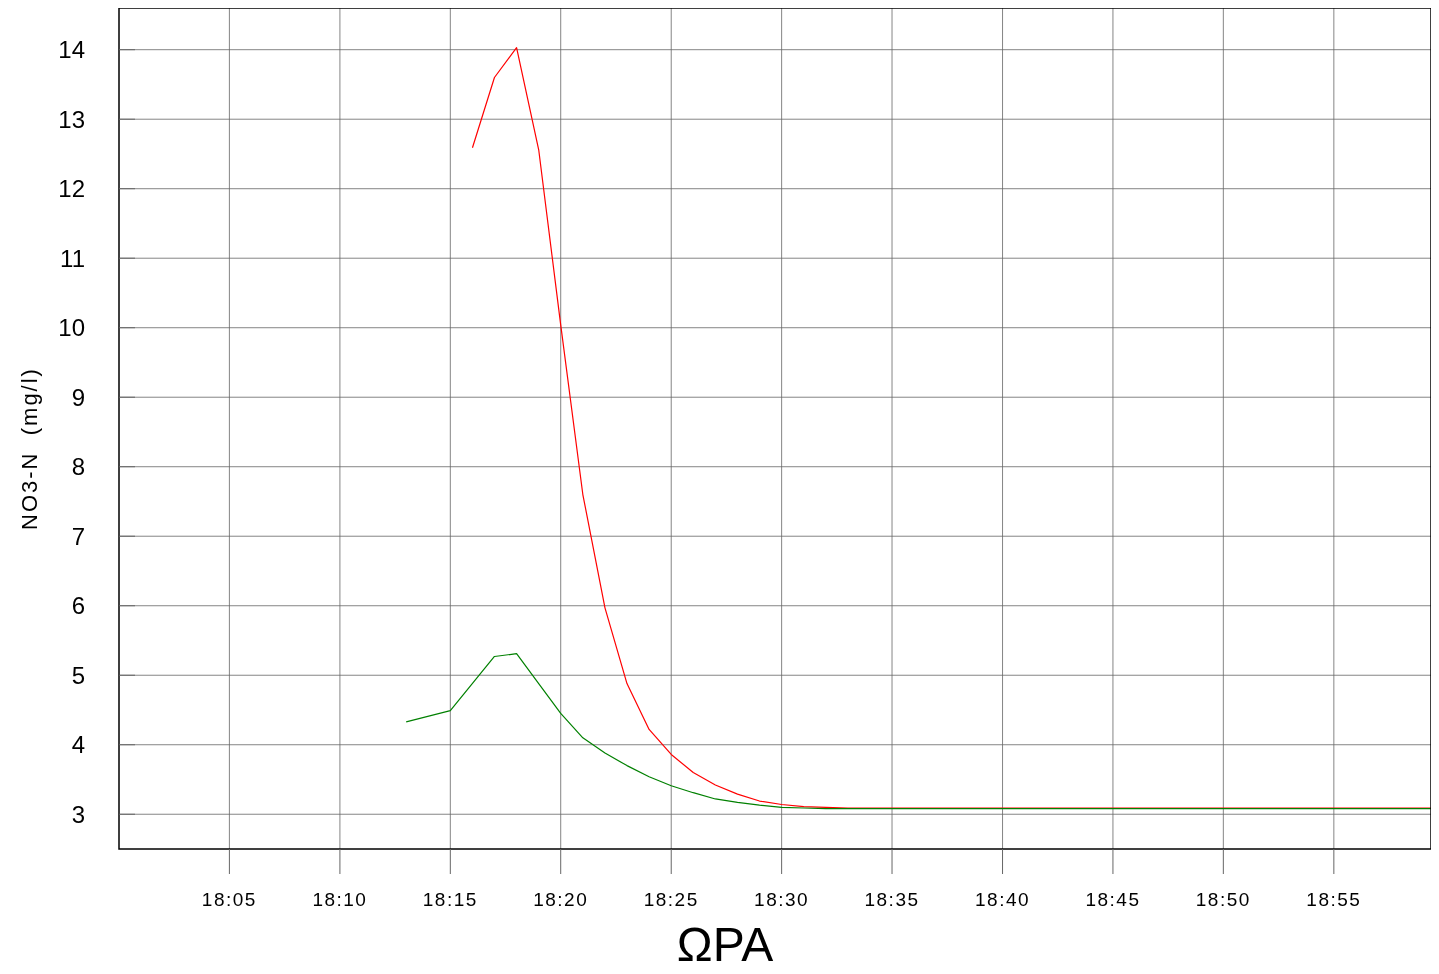 This screenshot has width=1439, height=974. I want to click on y-axis-title: NO3-N (mg/l), so click(29, 448).